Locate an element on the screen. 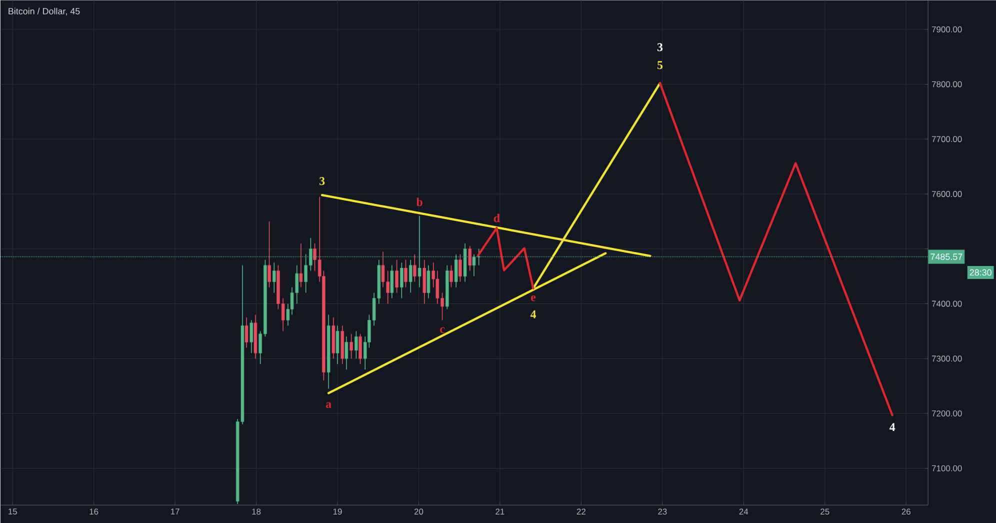 The height and width of the screenshot is (523, 996). y-tick-label: 7700.00 is located at coordinates (947, 139).